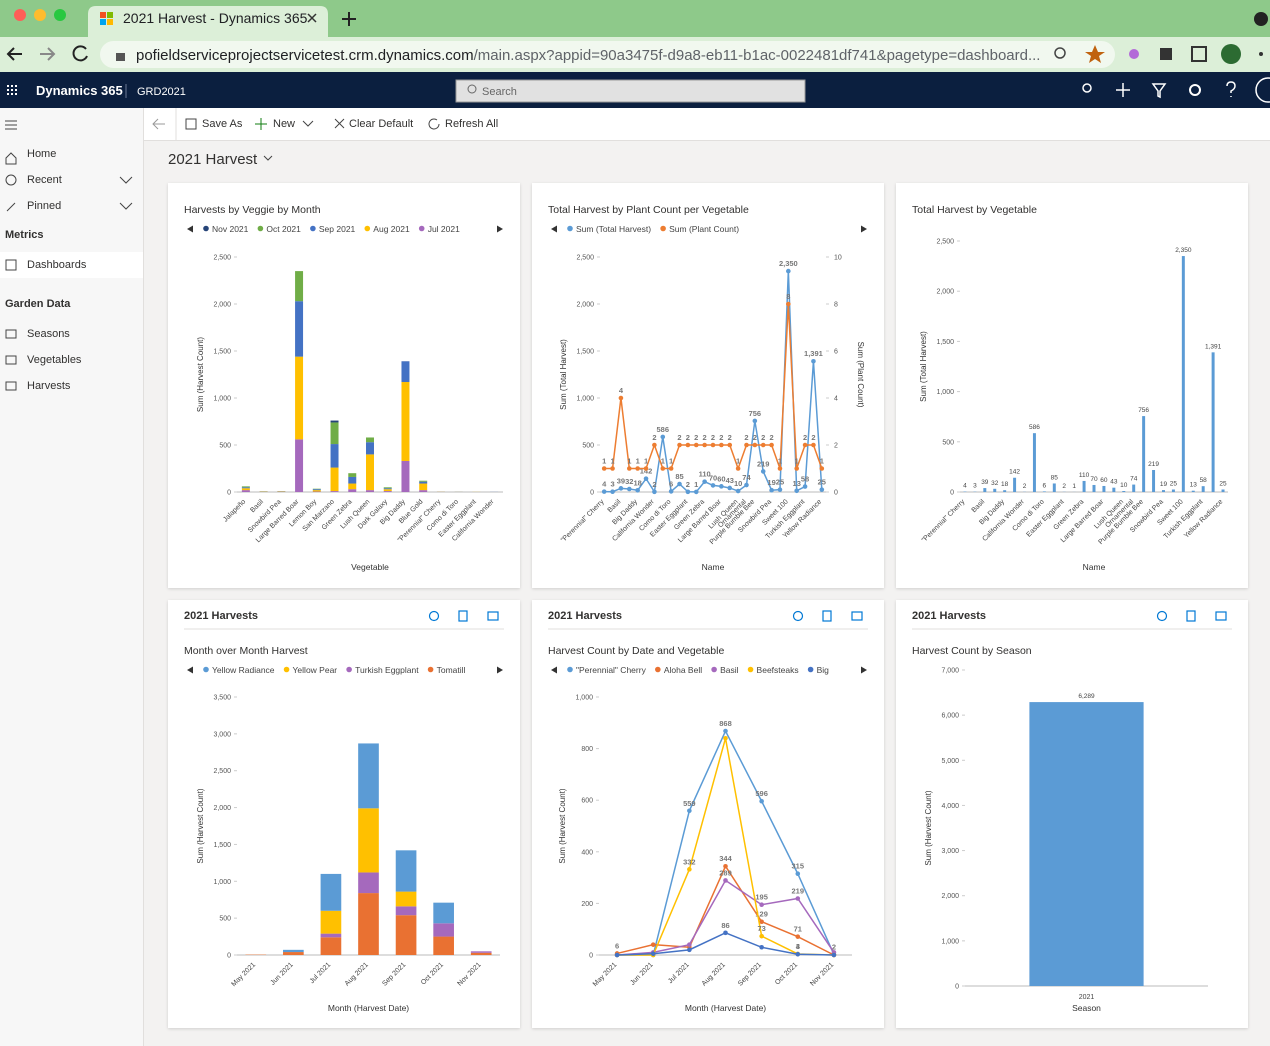 The height and width of the screenshot is (1046, 1270). I want to click on y-tick-label: 2,000, so click(222, 305).